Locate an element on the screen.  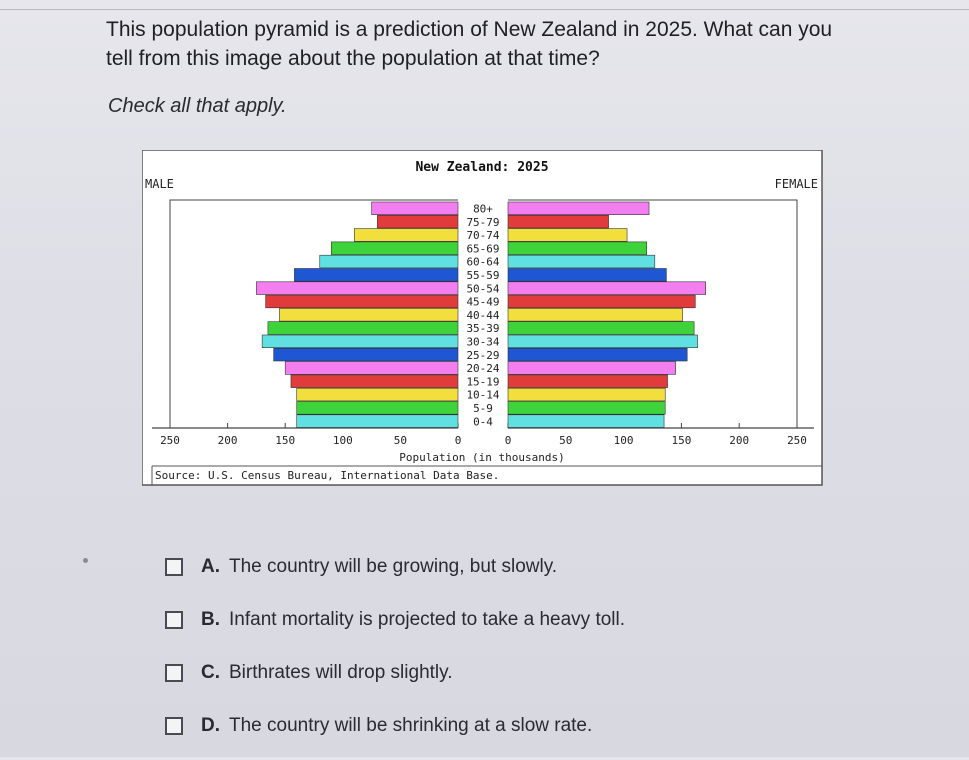
top-divider is located at coordinates (484, 9).